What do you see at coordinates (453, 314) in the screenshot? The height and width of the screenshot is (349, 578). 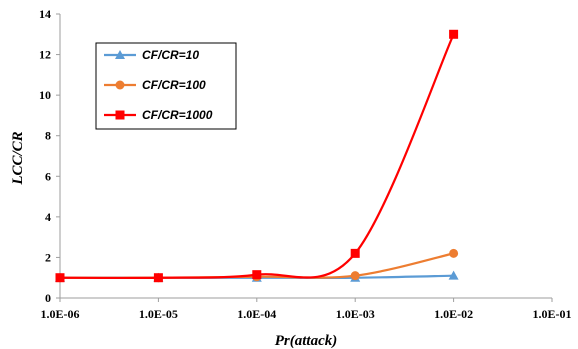 I see `x-tick-label: 1.0E-02` at bounding box center [453, 314].